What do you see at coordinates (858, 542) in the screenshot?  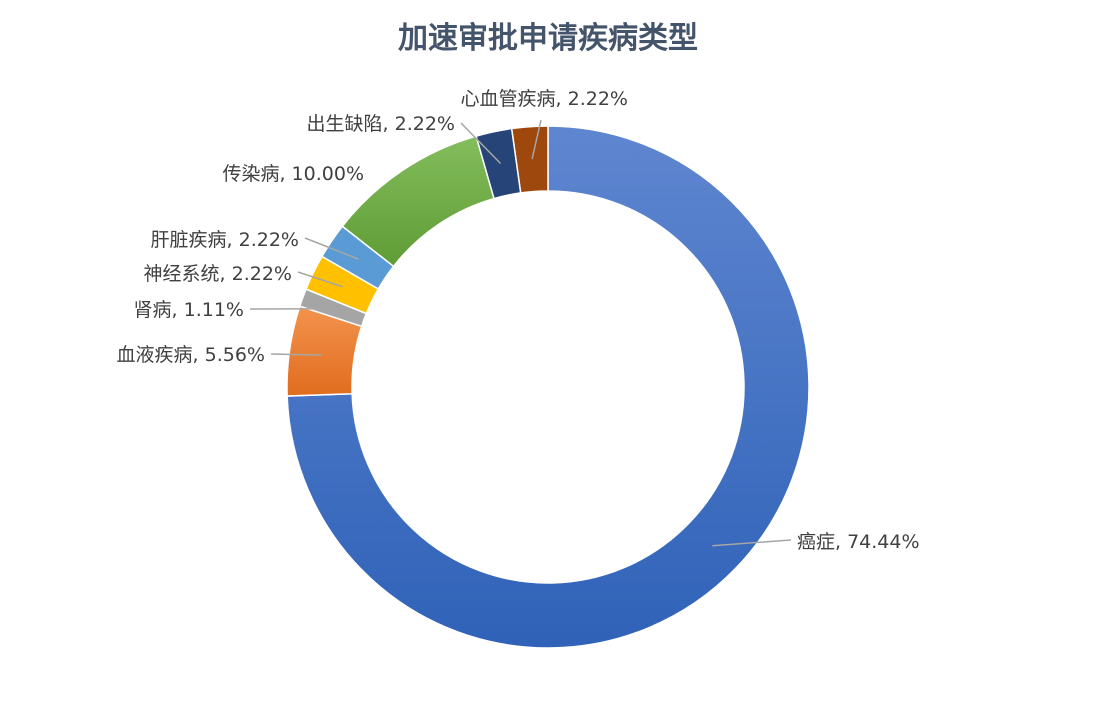 I see `slice-label-1: 癌症, 74.44%` at bounding box center [858, 542].